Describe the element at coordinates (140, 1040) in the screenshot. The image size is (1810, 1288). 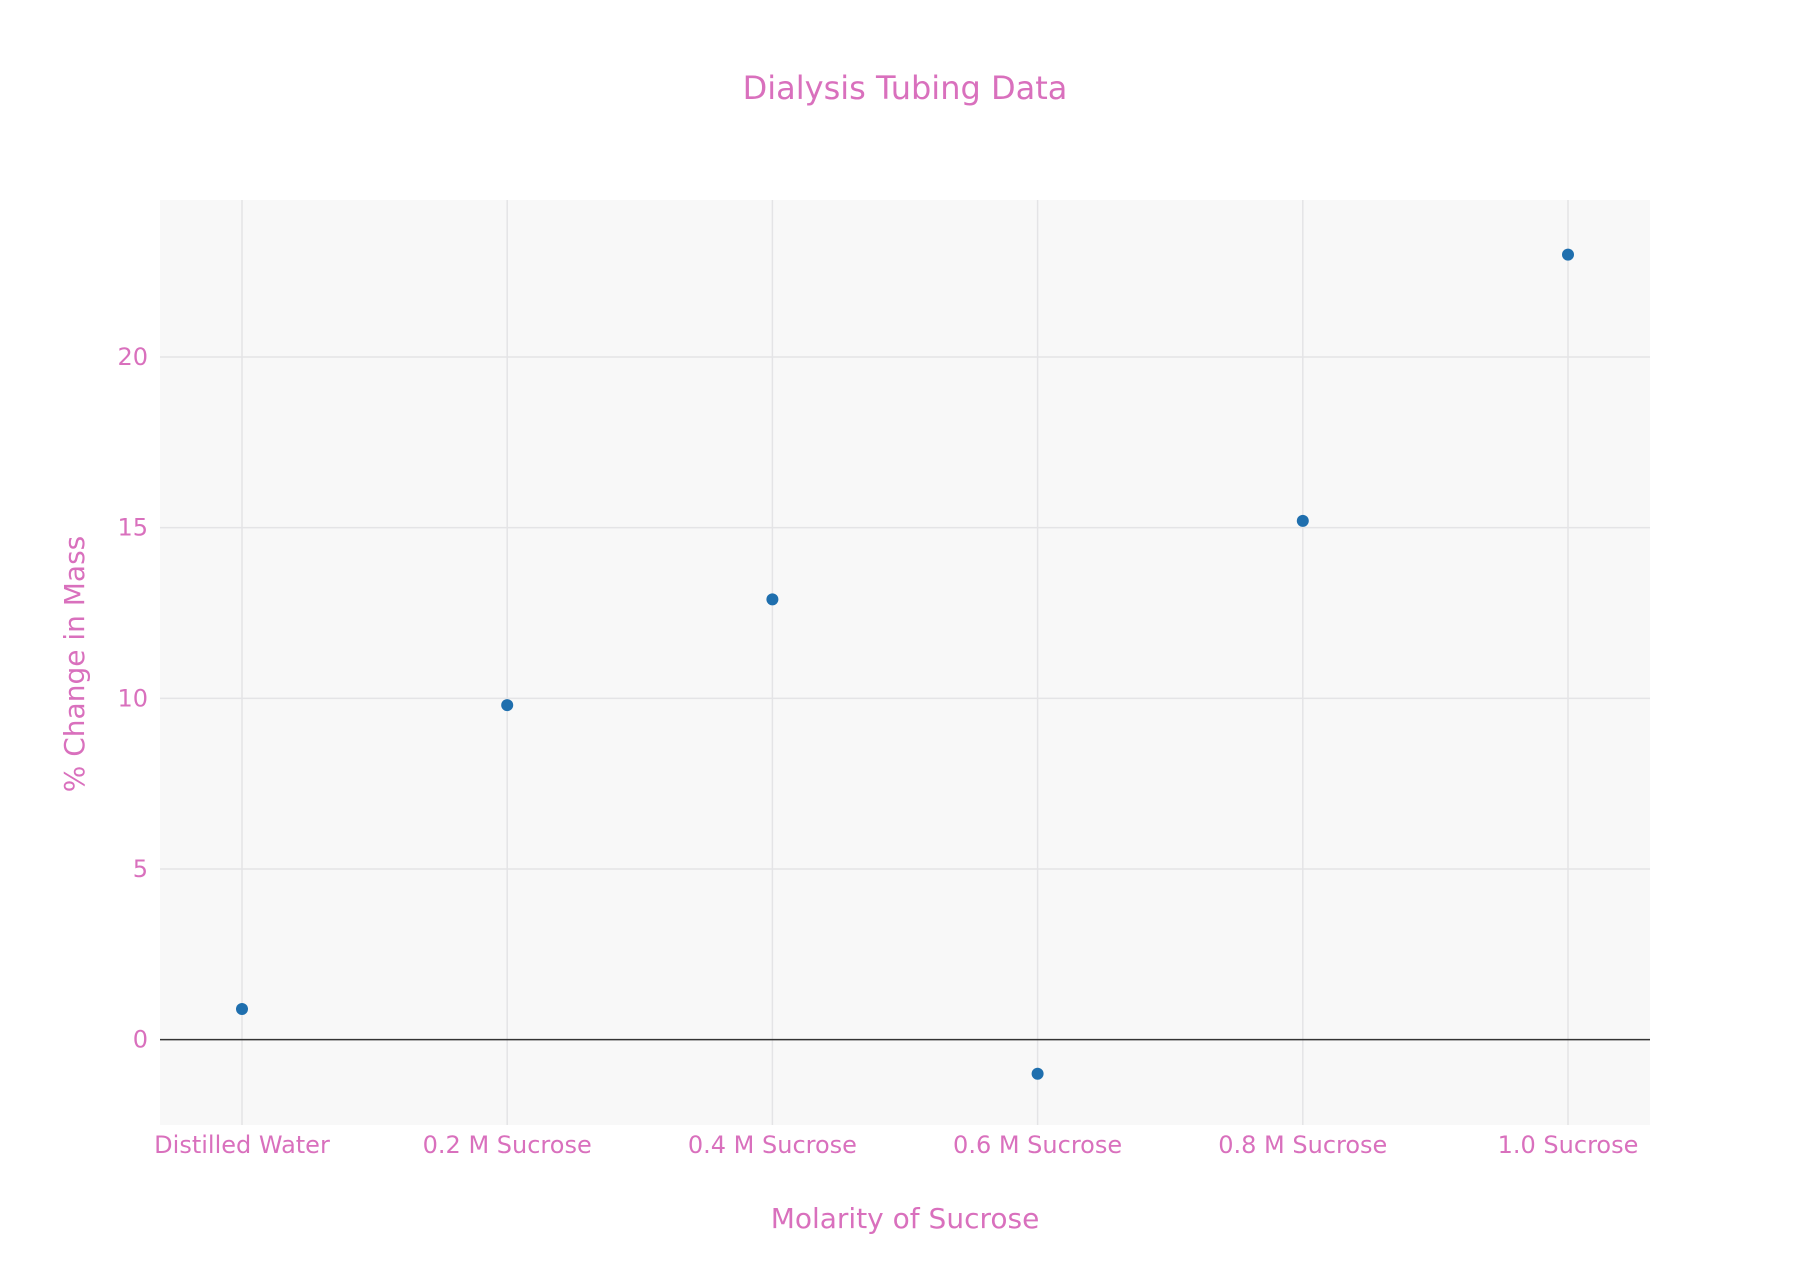
I see `y-tick-label: 0` at that location.